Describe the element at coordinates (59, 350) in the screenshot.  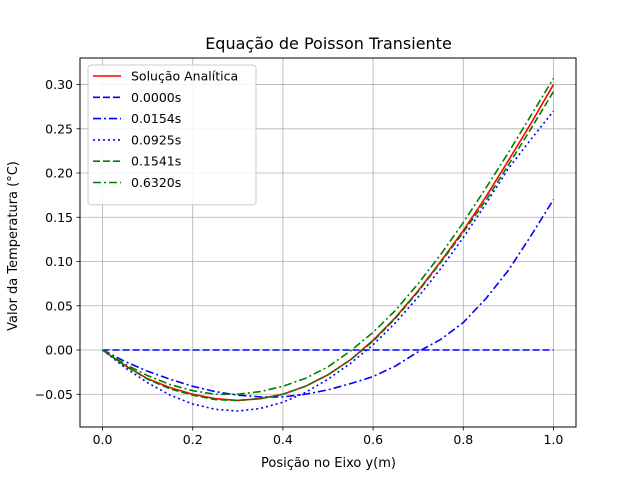
I see `y-tick-label: 0.00` at that location.